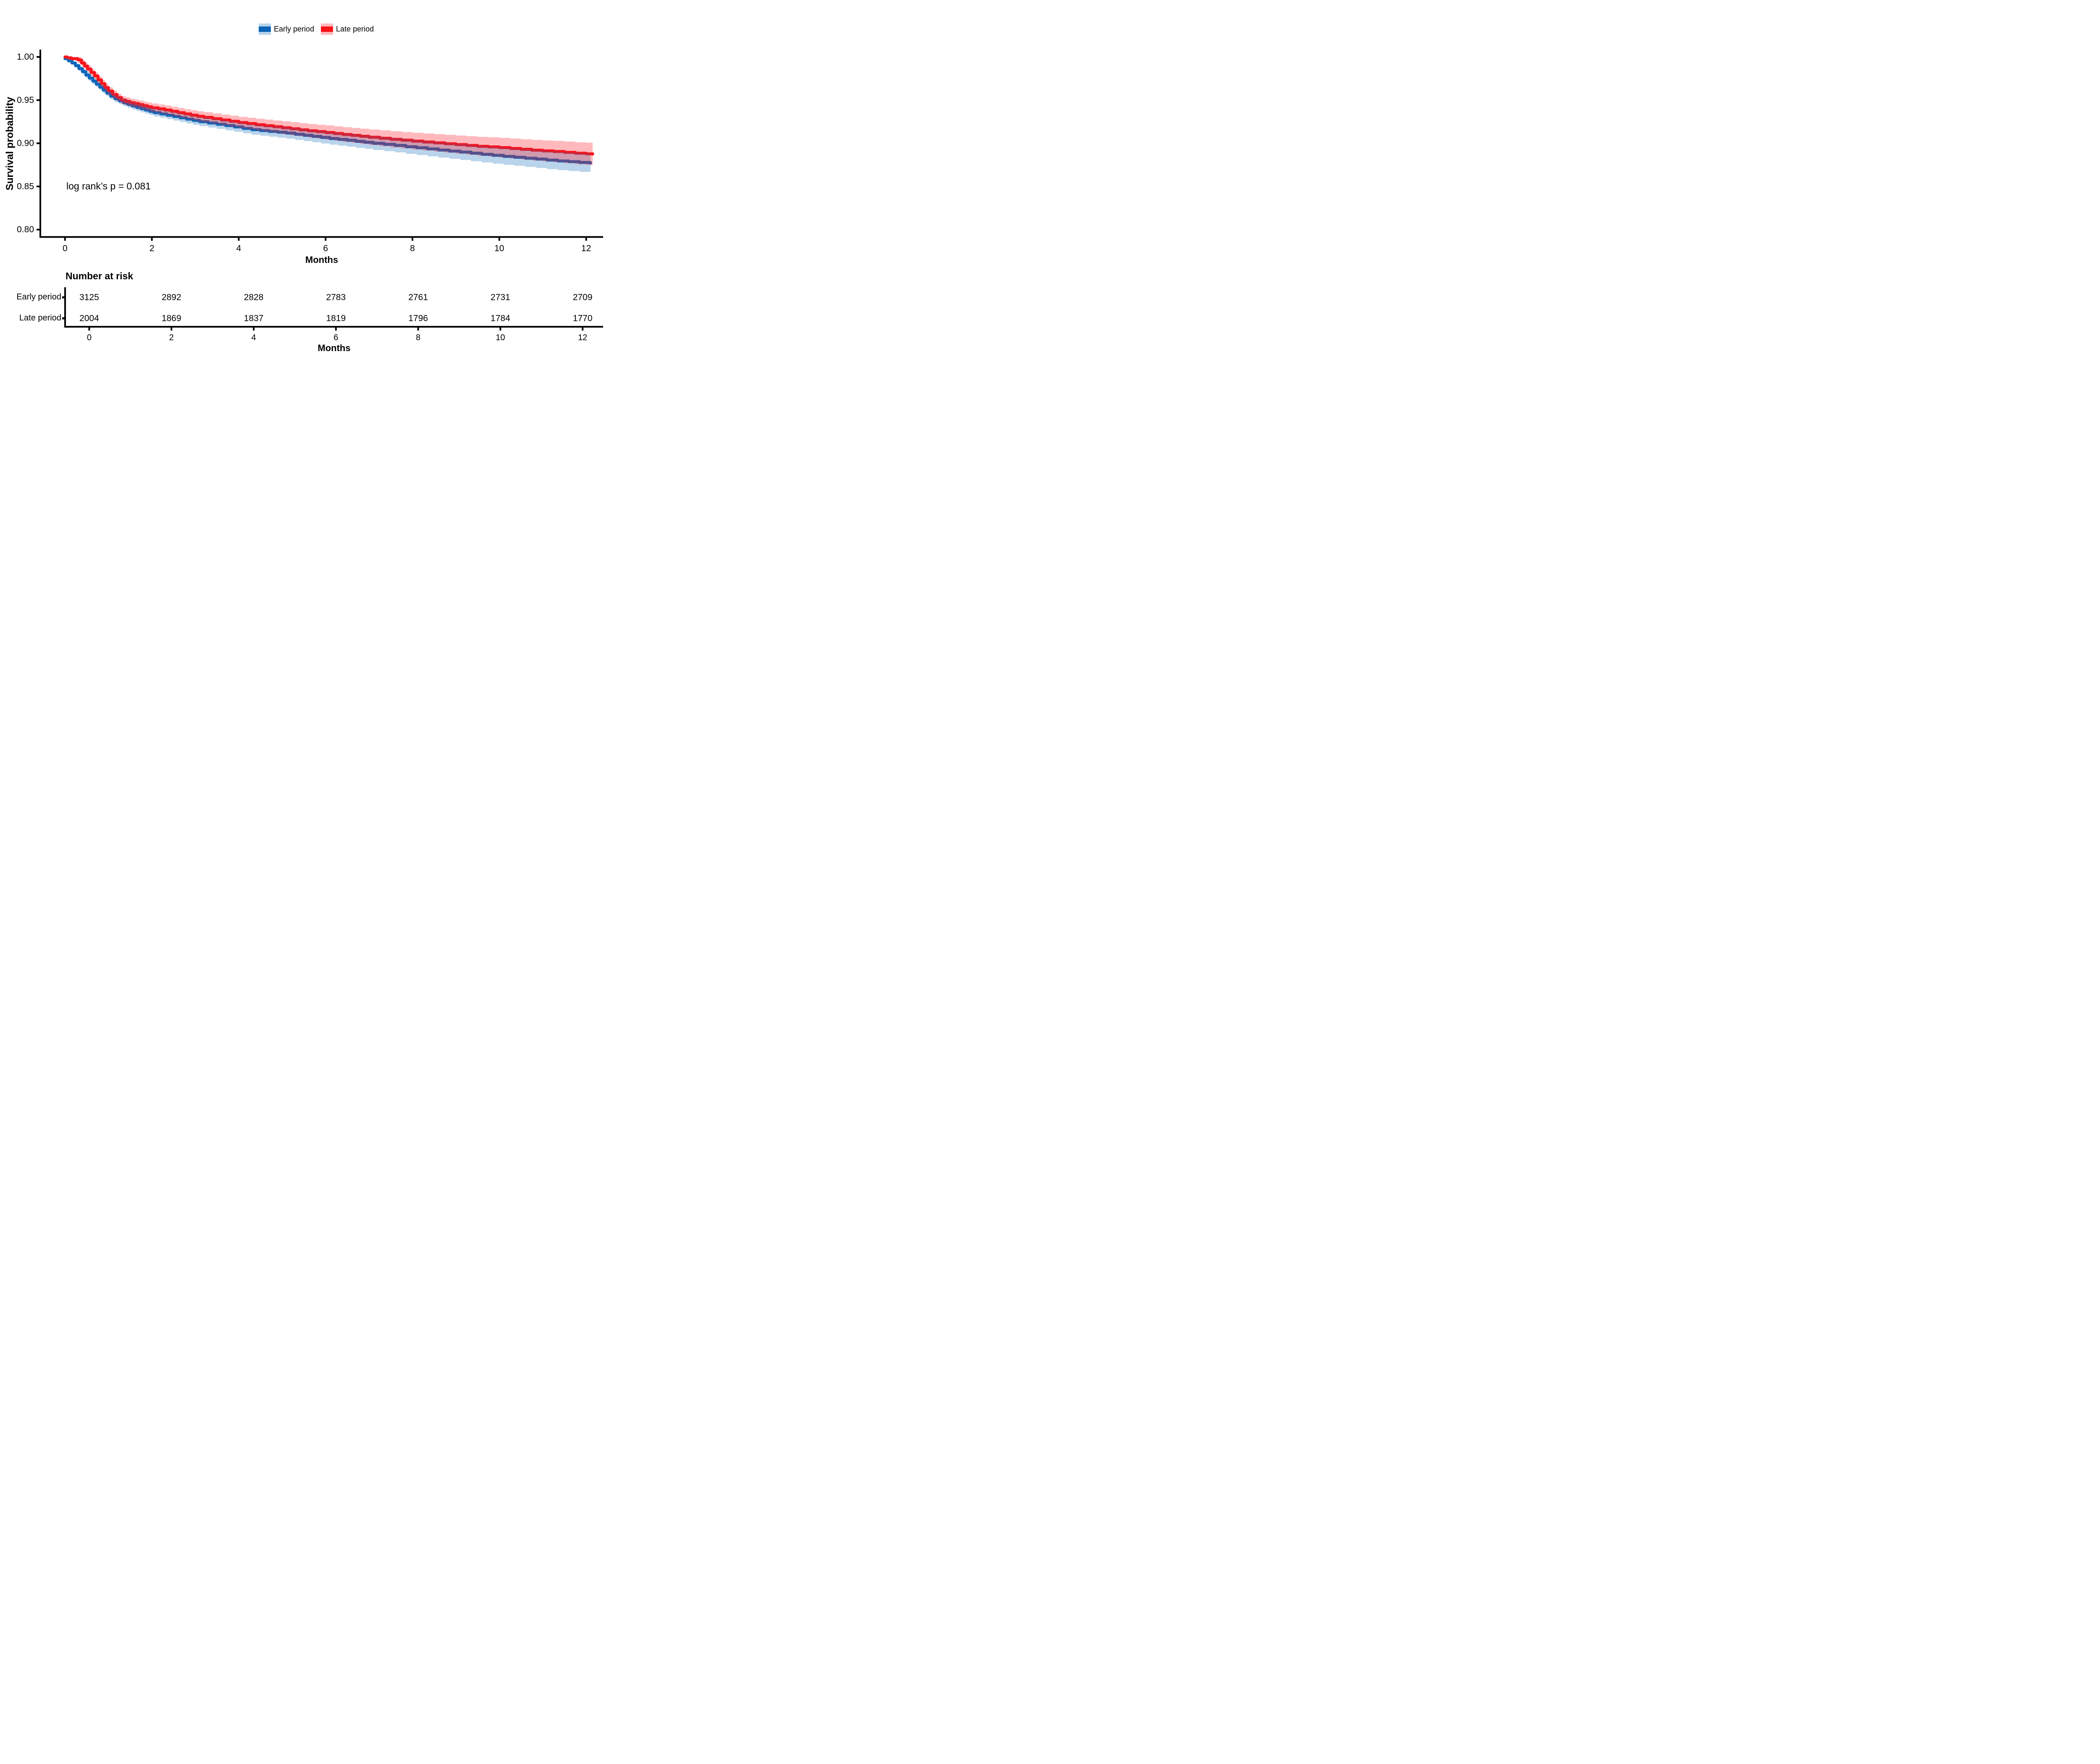 This screenshot has height=1764, width=2100. What do you see at coordinates (89, 318) in the screenshot?
I see `risk-value: 2004` at bounding box center [89, 318].